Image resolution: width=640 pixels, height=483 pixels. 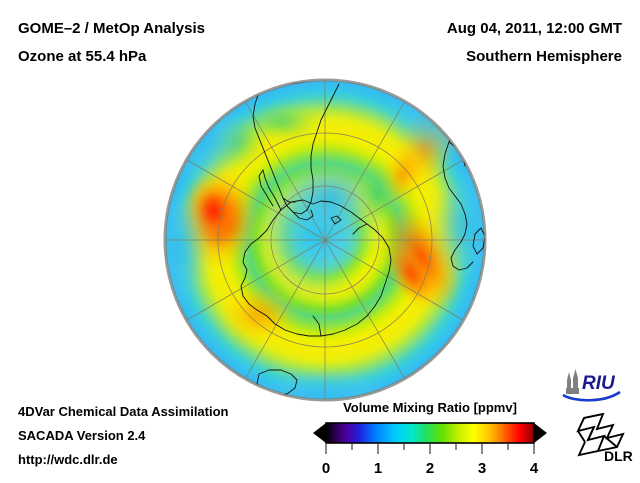 I want to click on colorbar-ticks, so click(x=430, y=449).